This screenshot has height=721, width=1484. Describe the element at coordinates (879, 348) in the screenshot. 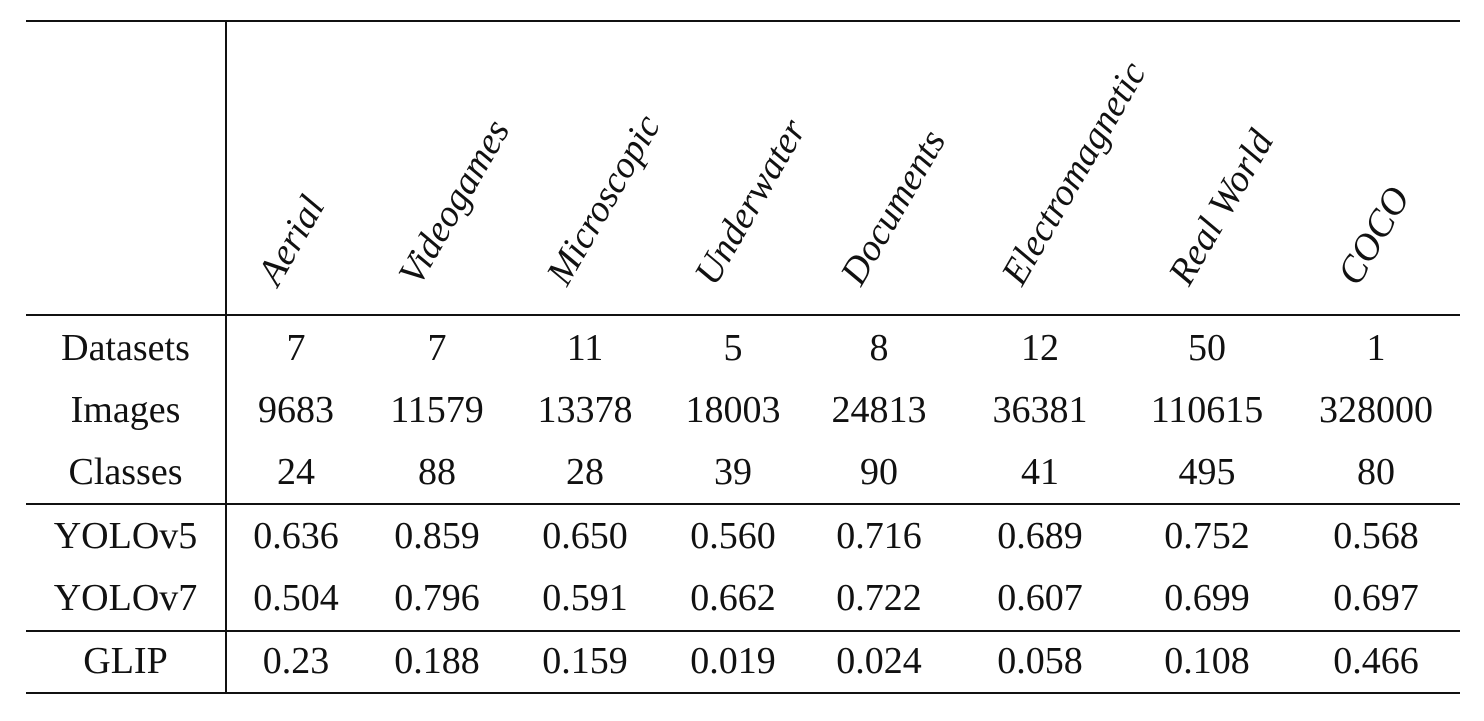

I see `table-cell: 8` at that location.